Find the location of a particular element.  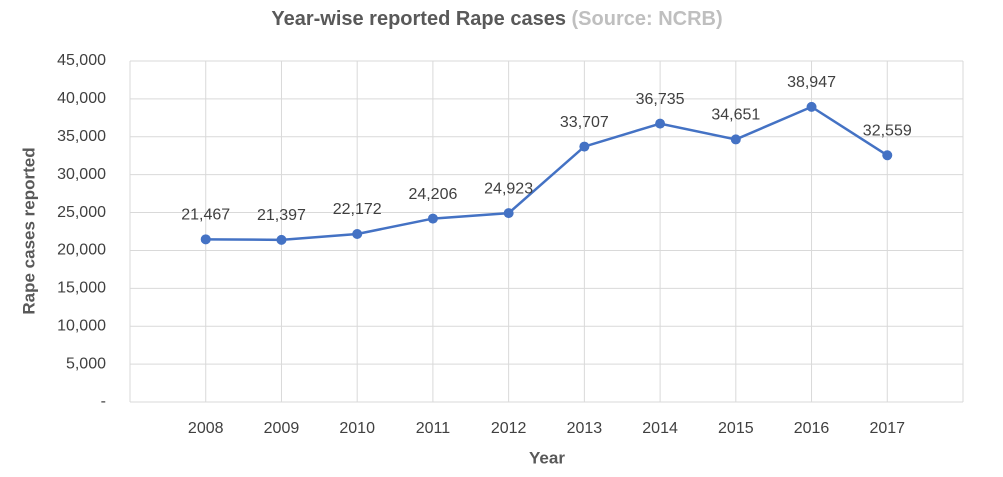

y-tick-label: - is located at coordinates (103, 401).